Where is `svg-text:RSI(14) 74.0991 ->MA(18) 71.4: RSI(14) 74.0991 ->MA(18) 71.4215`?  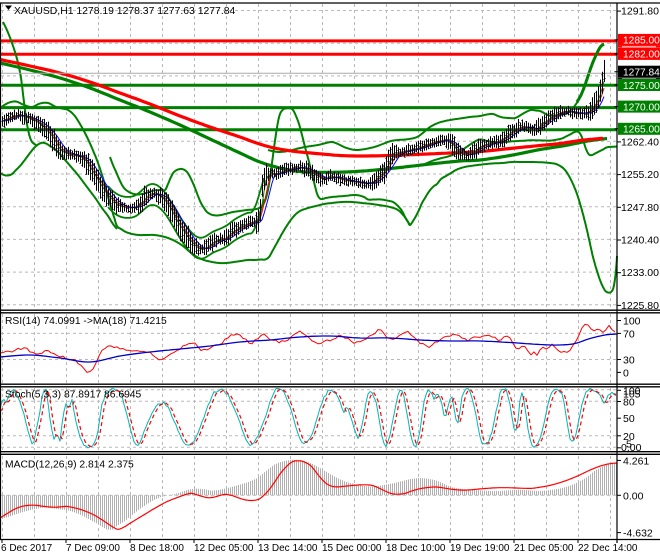 svg-text:RSI(14) 74.0991 ->MA(18) 71.4: RSI(14) 74.0991 ->MA(18) 71.4215 is located at coordinates (86, 321).